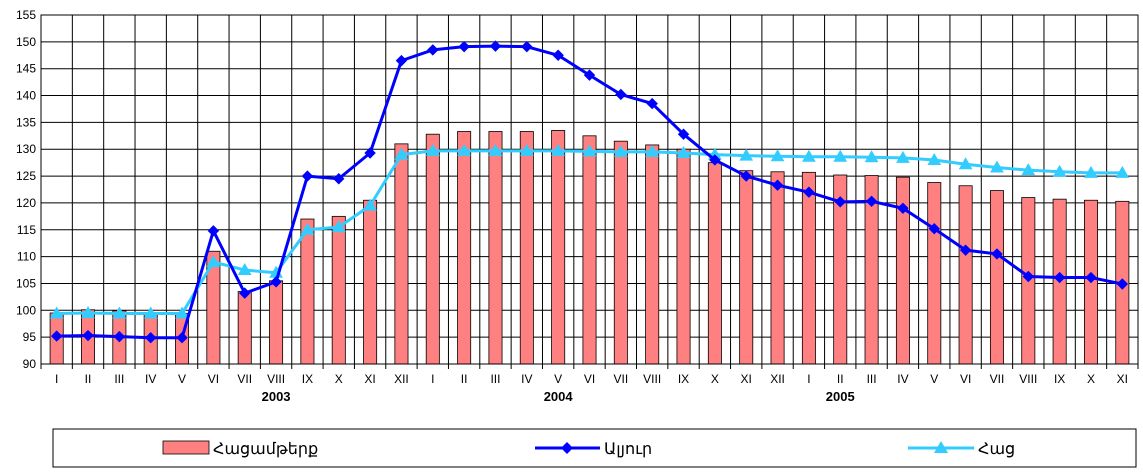 Image resolution: width=1143 pixels, height=473 pixels. What do you see at coordinates (26, 149) in the screenshot?
I see `y-tick-label: 130` at bounding box center [26, 149].